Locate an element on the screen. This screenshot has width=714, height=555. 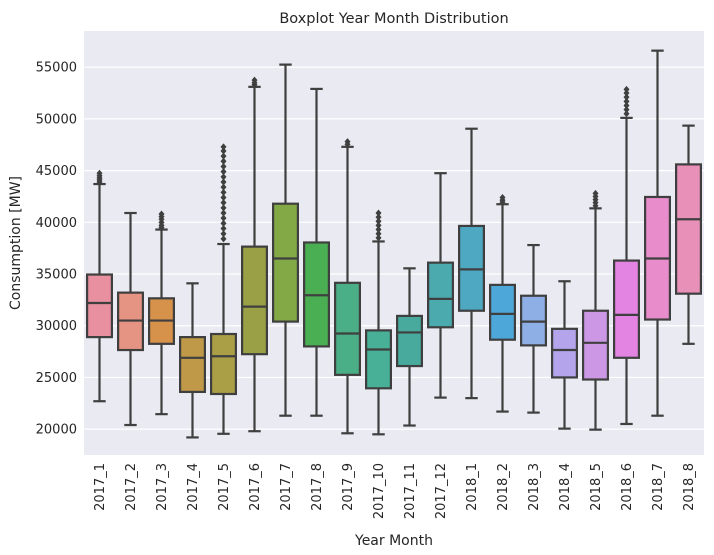
y-tick-label: 40000 is located at coordinates (56, 223).